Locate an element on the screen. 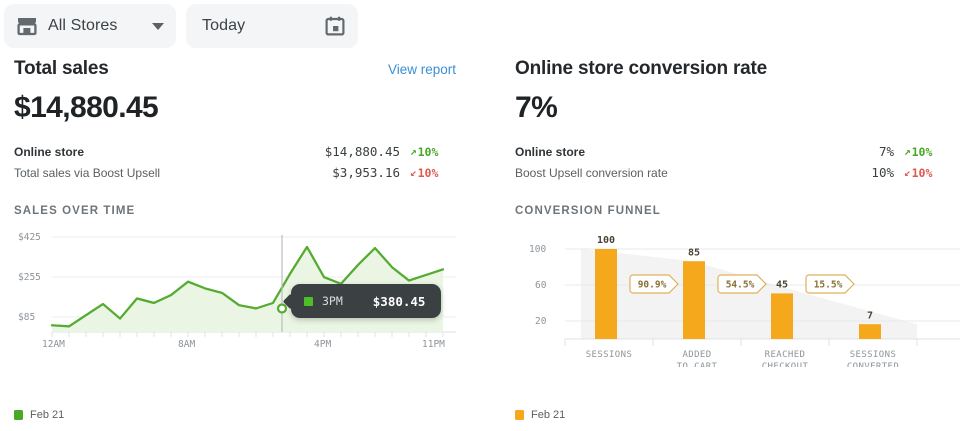 Image resolution: width=960 pixels, height=431 pixels. x-tick-label: 4PM is located at coordinates (322, 344).